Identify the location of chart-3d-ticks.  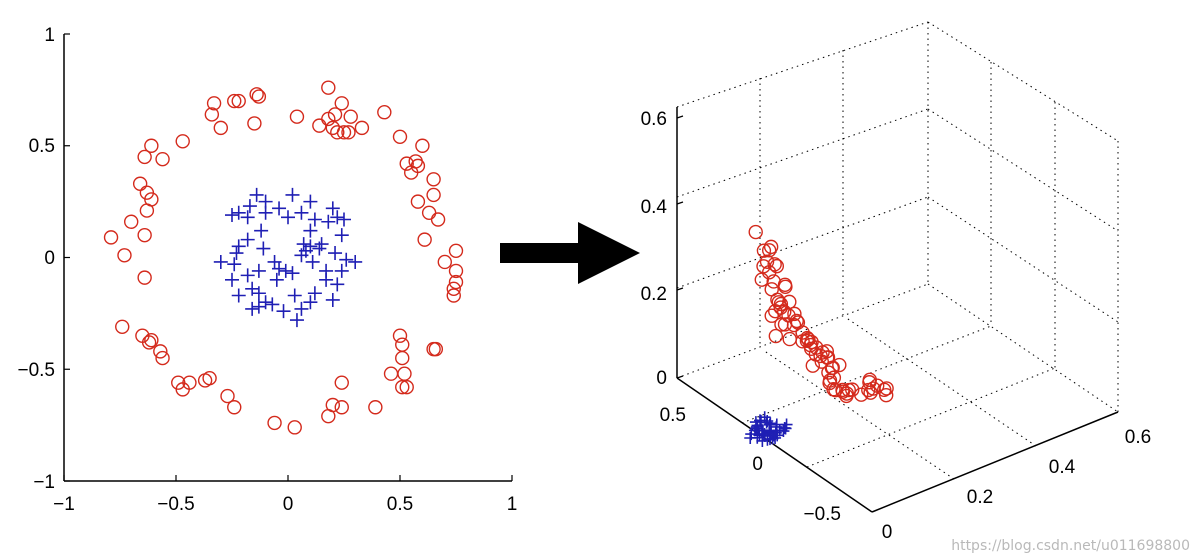
(680, 247).